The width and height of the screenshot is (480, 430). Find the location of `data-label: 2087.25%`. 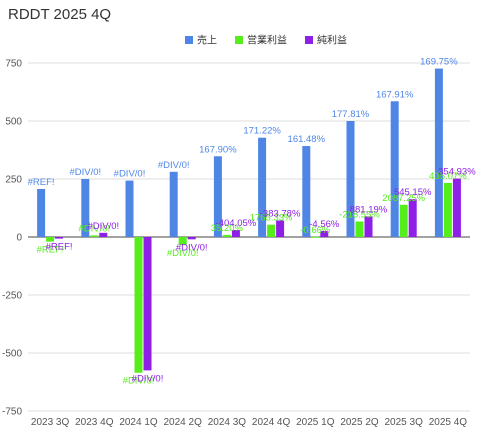

data-label: 2087.25% is located at coordinates (403, 198).